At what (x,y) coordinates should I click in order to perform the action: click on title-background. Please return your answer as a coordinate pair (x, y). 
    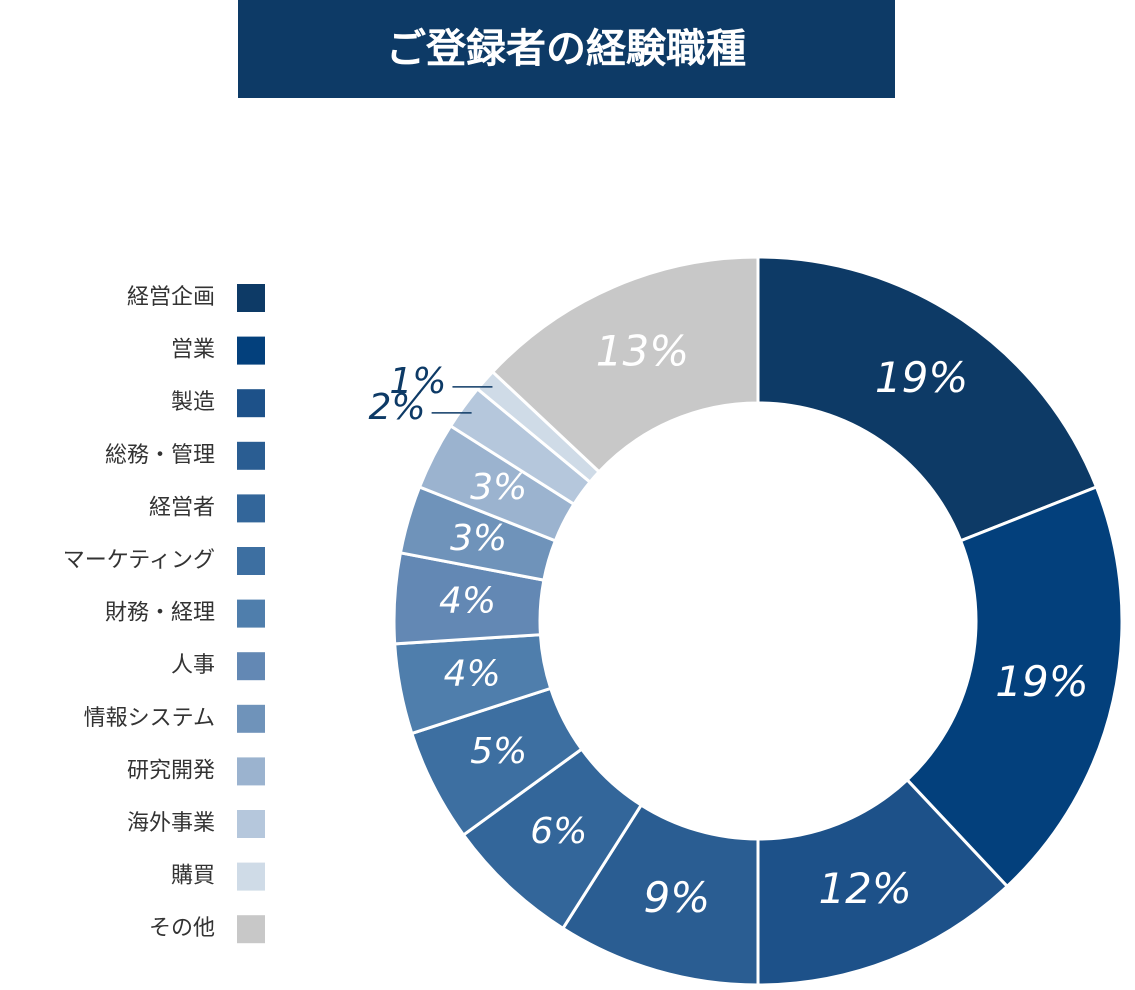
    Looking at the image, I should click on (566, 49).